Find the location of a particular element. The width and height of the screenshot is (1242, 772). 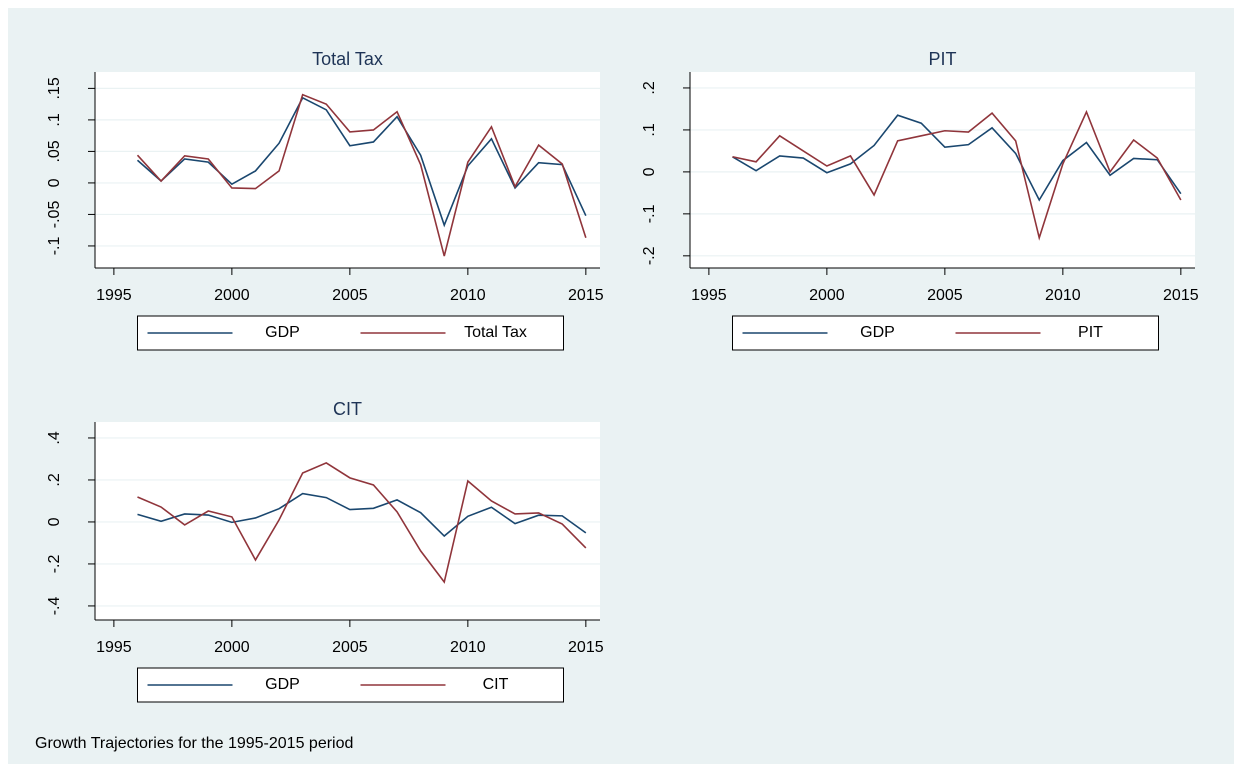

legend-label: Total Tax is located at coordinates (495, 332).